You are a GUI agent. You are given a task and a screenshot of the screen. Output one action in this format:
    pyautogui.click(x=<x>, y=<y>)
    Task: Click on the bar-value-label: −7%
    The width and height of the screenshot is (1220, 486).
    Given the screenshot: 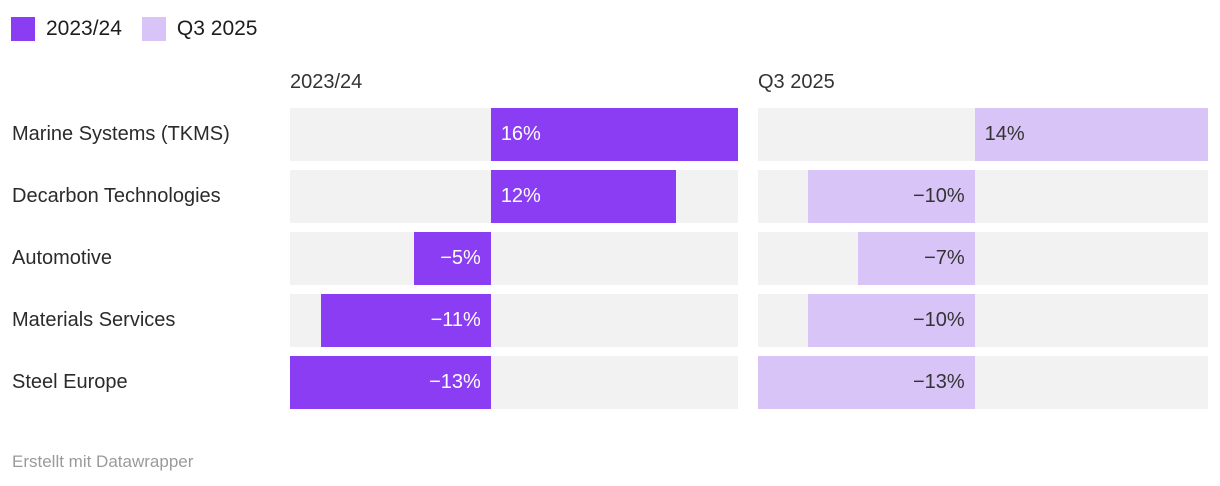 What is the action you would take?
    pyautogui.click(x=944, y=258)
    